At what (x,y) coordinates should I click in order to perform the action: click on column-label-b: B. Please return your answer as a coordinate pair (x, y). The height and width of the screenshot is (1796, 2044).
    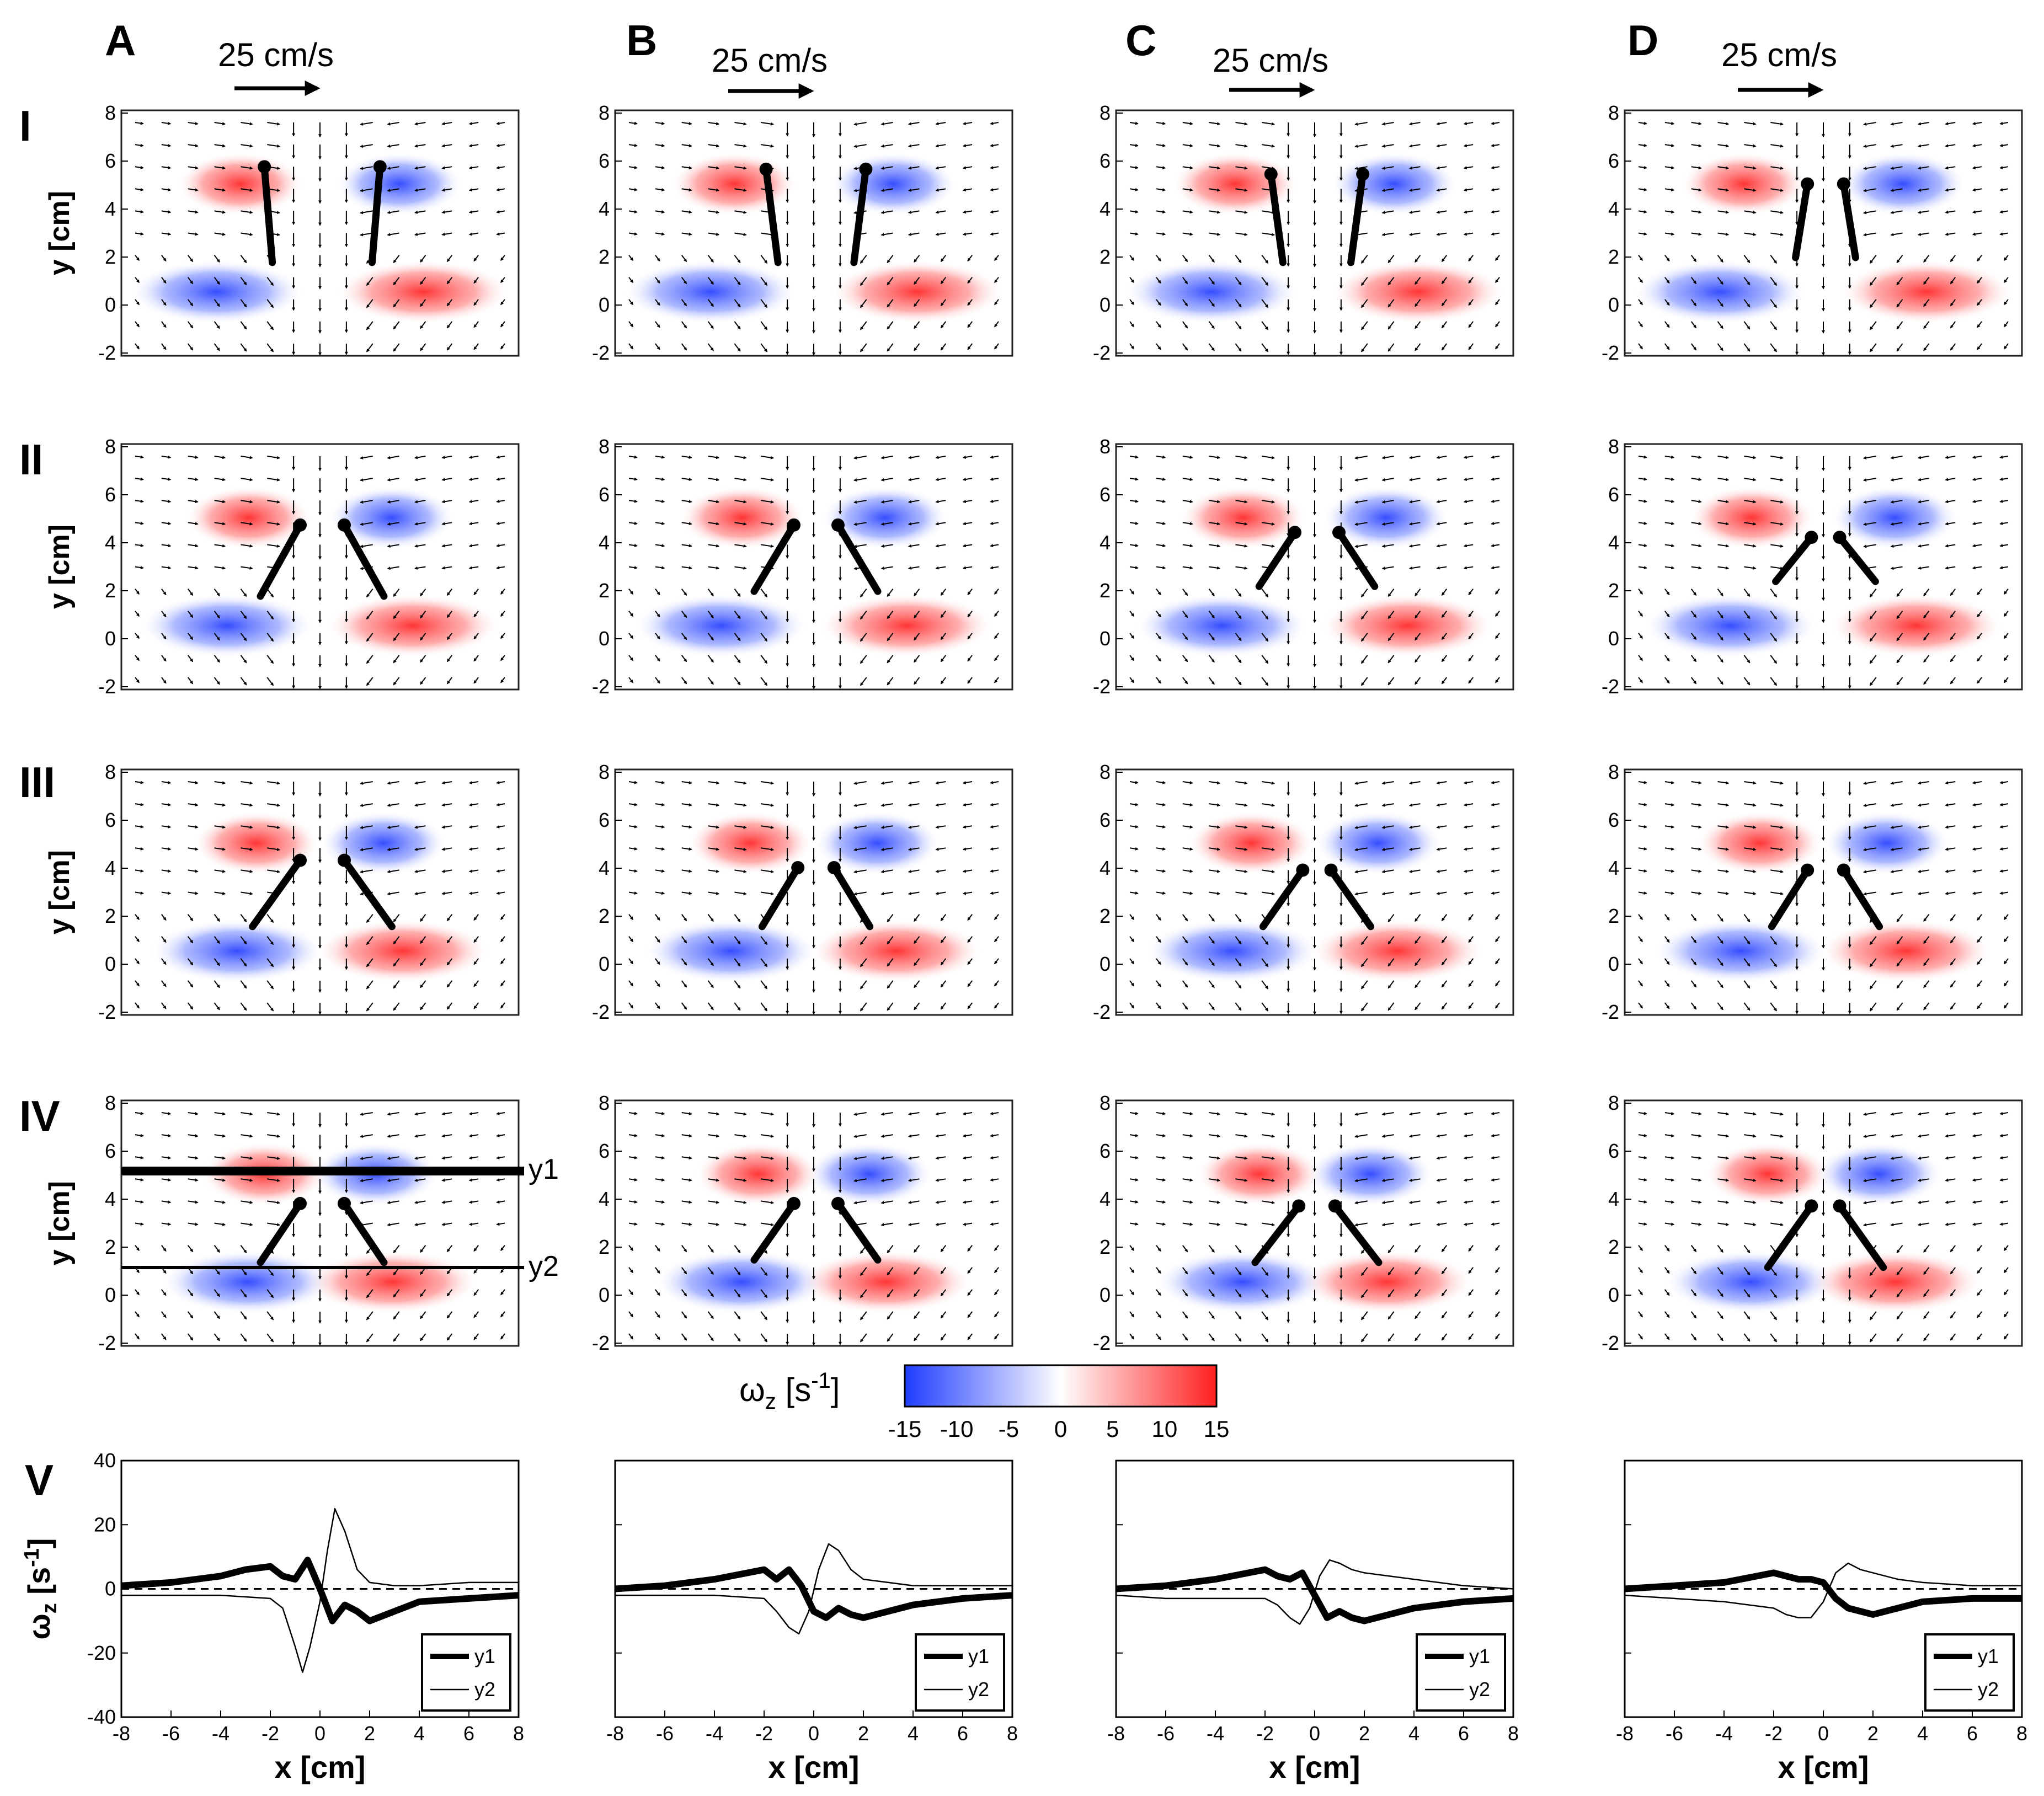
    Looking at the image, I should click on (641, 40).